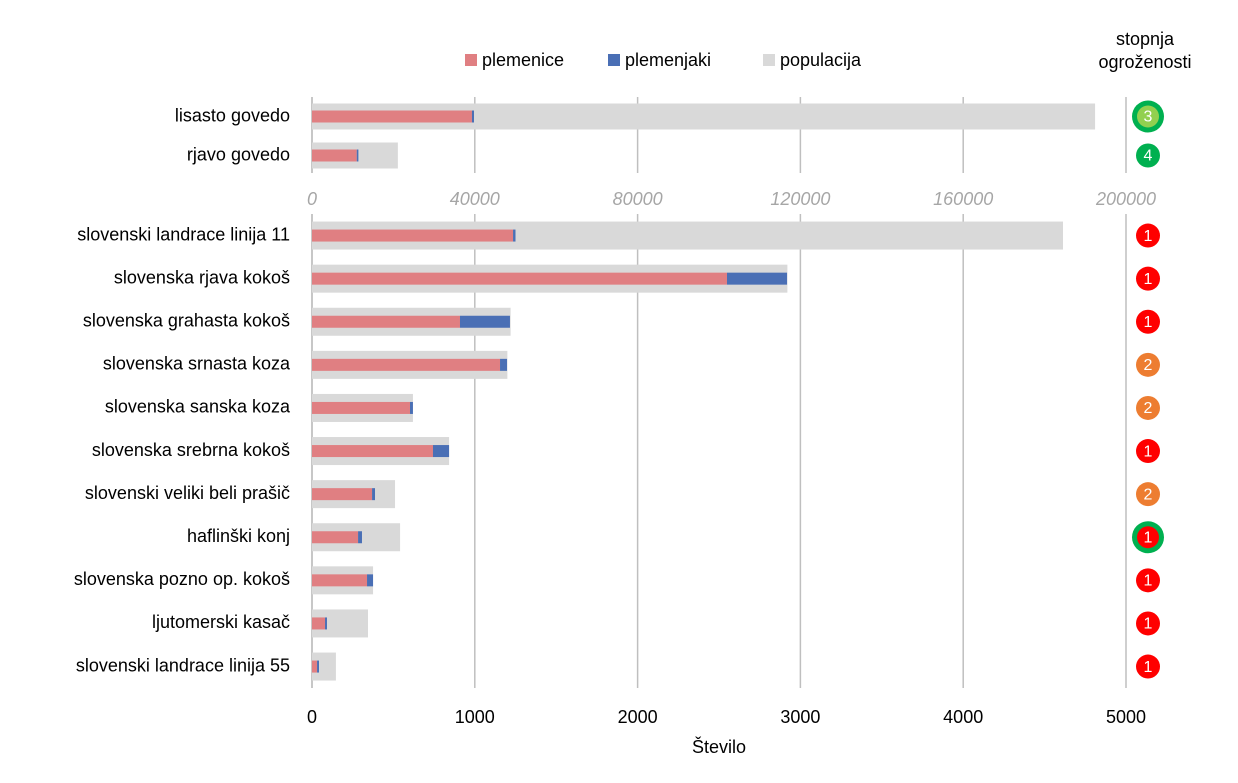 The width and height of the screenshot is (1238, 783). I want to click on threat-title: stopnja ogroženosti, so click(1145, 50).